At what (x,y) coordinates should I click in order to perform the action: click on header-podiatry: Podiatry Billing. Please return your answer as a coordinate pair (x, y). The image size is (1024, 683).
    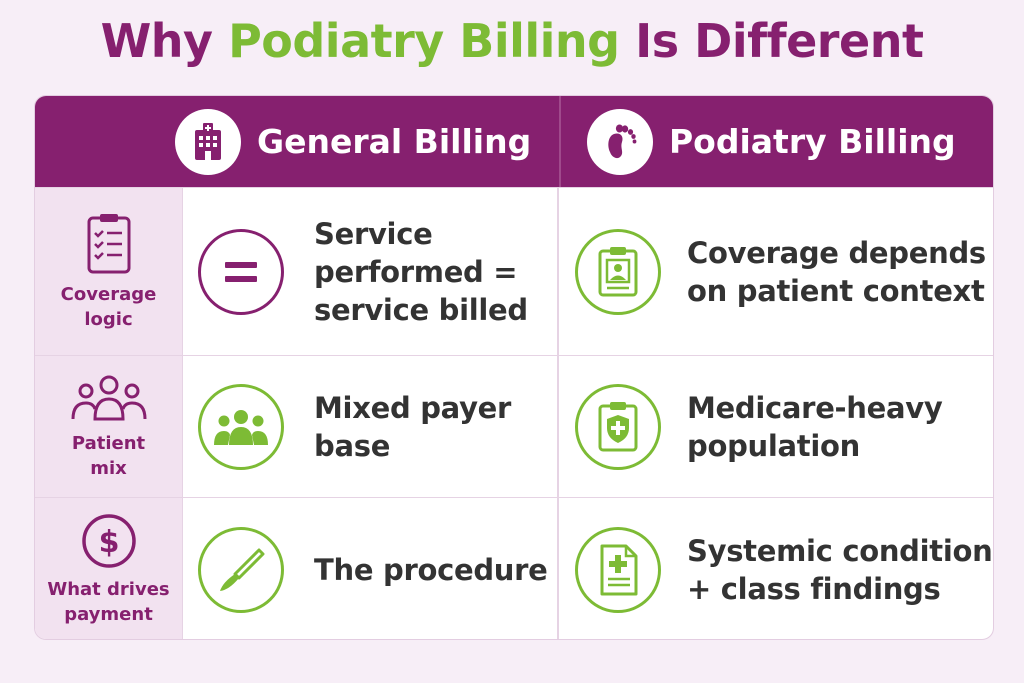
    Looking at the image, I should click on (777, 141).